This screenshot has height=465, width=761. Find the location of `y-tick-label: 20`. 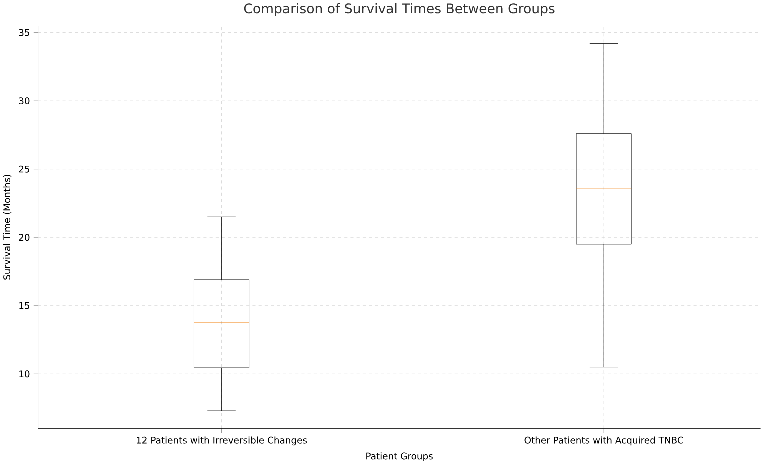

y-tick-label: 20 is located at coordinates (24, 238).